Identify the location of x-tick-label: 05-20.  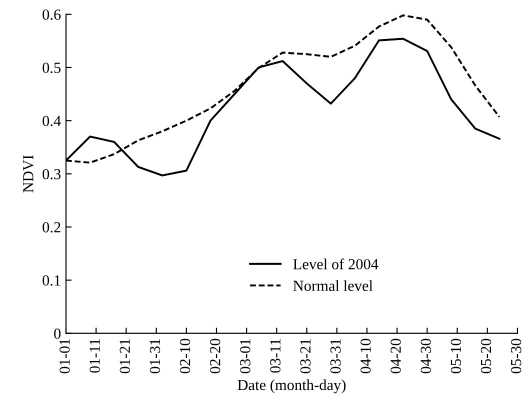
(486, 356).